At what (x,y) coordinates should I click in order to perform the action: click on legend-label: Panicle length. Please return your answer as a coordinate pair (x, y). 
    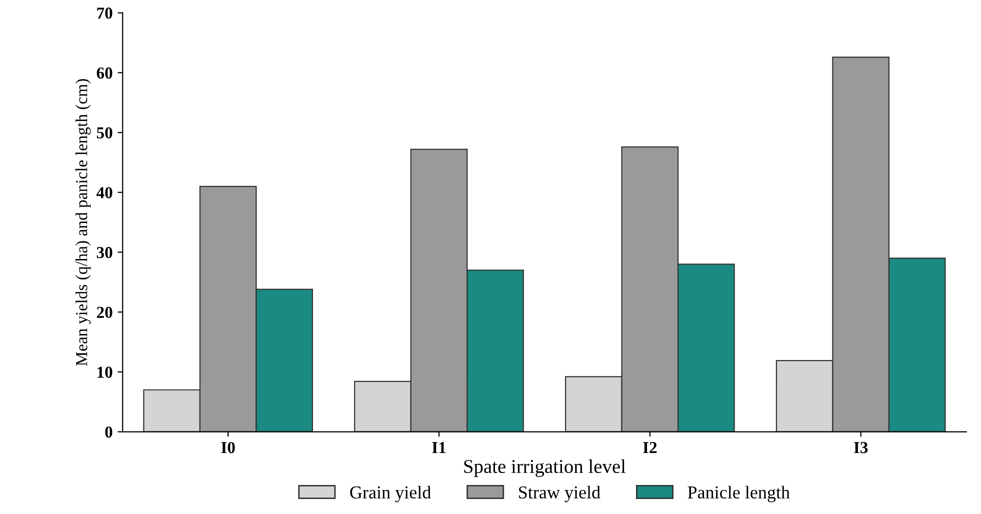
    Looking at the image, I should click on (739, 494).